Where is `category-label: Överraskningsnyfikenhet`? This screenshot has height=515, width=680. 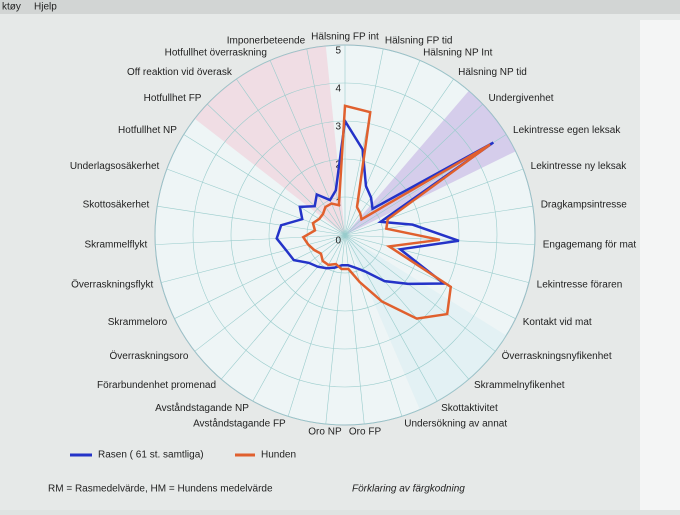
category-label: Överraskningsnyfikenhet is located at coordinates (557, 356).